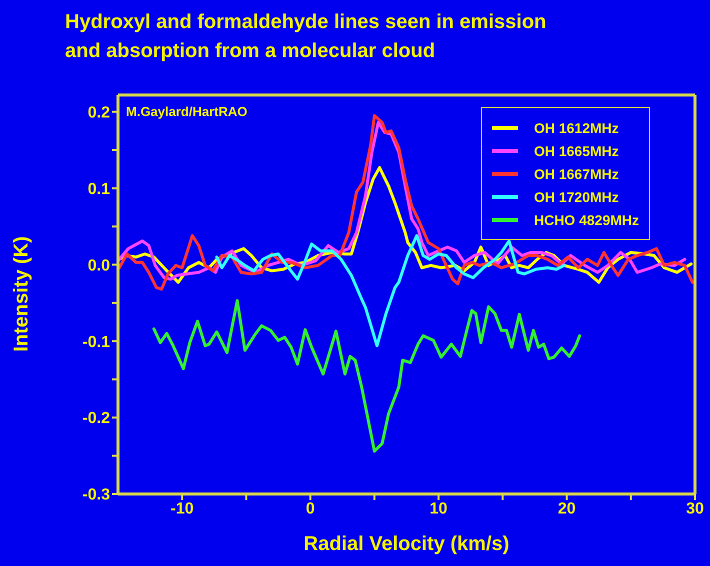 This screenshot has width=710, height=566. Describe the element at coordinates (576, 196) in the screenshot. I see `legend-label: OH 1720MHz` at that location.